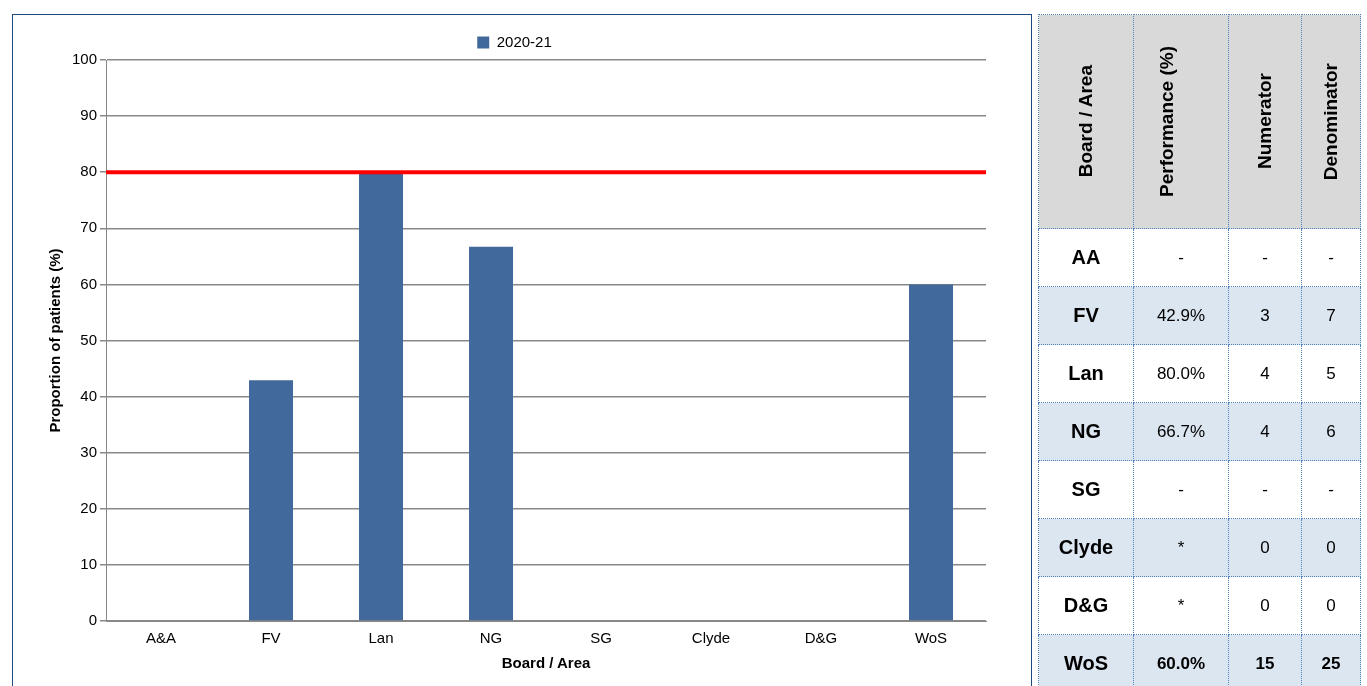 The width and height of the screenshot is (1367, 686). Describe the element at coordinates (524, 41) in the screenshot. I see `legend-label: 2020-21` at that location.